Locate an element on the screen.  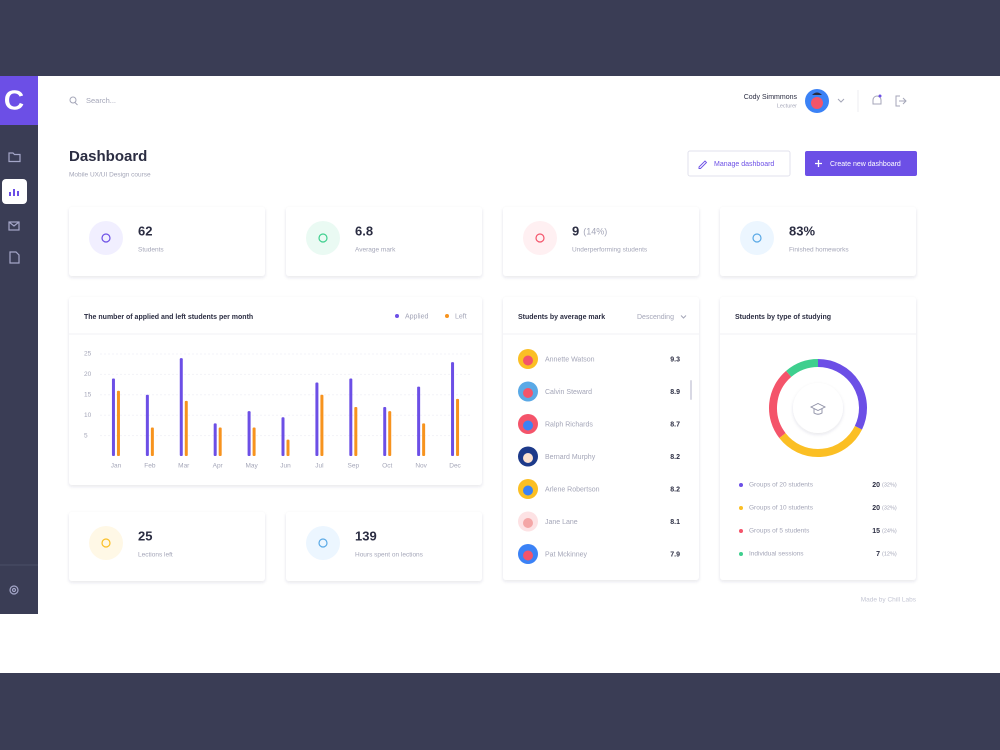
pencil-icon is located at coordinates (703, 164).